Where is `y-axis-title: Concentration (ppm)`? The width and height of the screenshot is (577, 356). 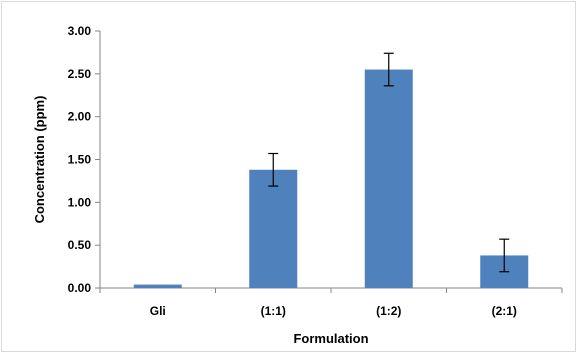
y-axis-title: Concentration (ppm) is located at coordinates (39, 160).